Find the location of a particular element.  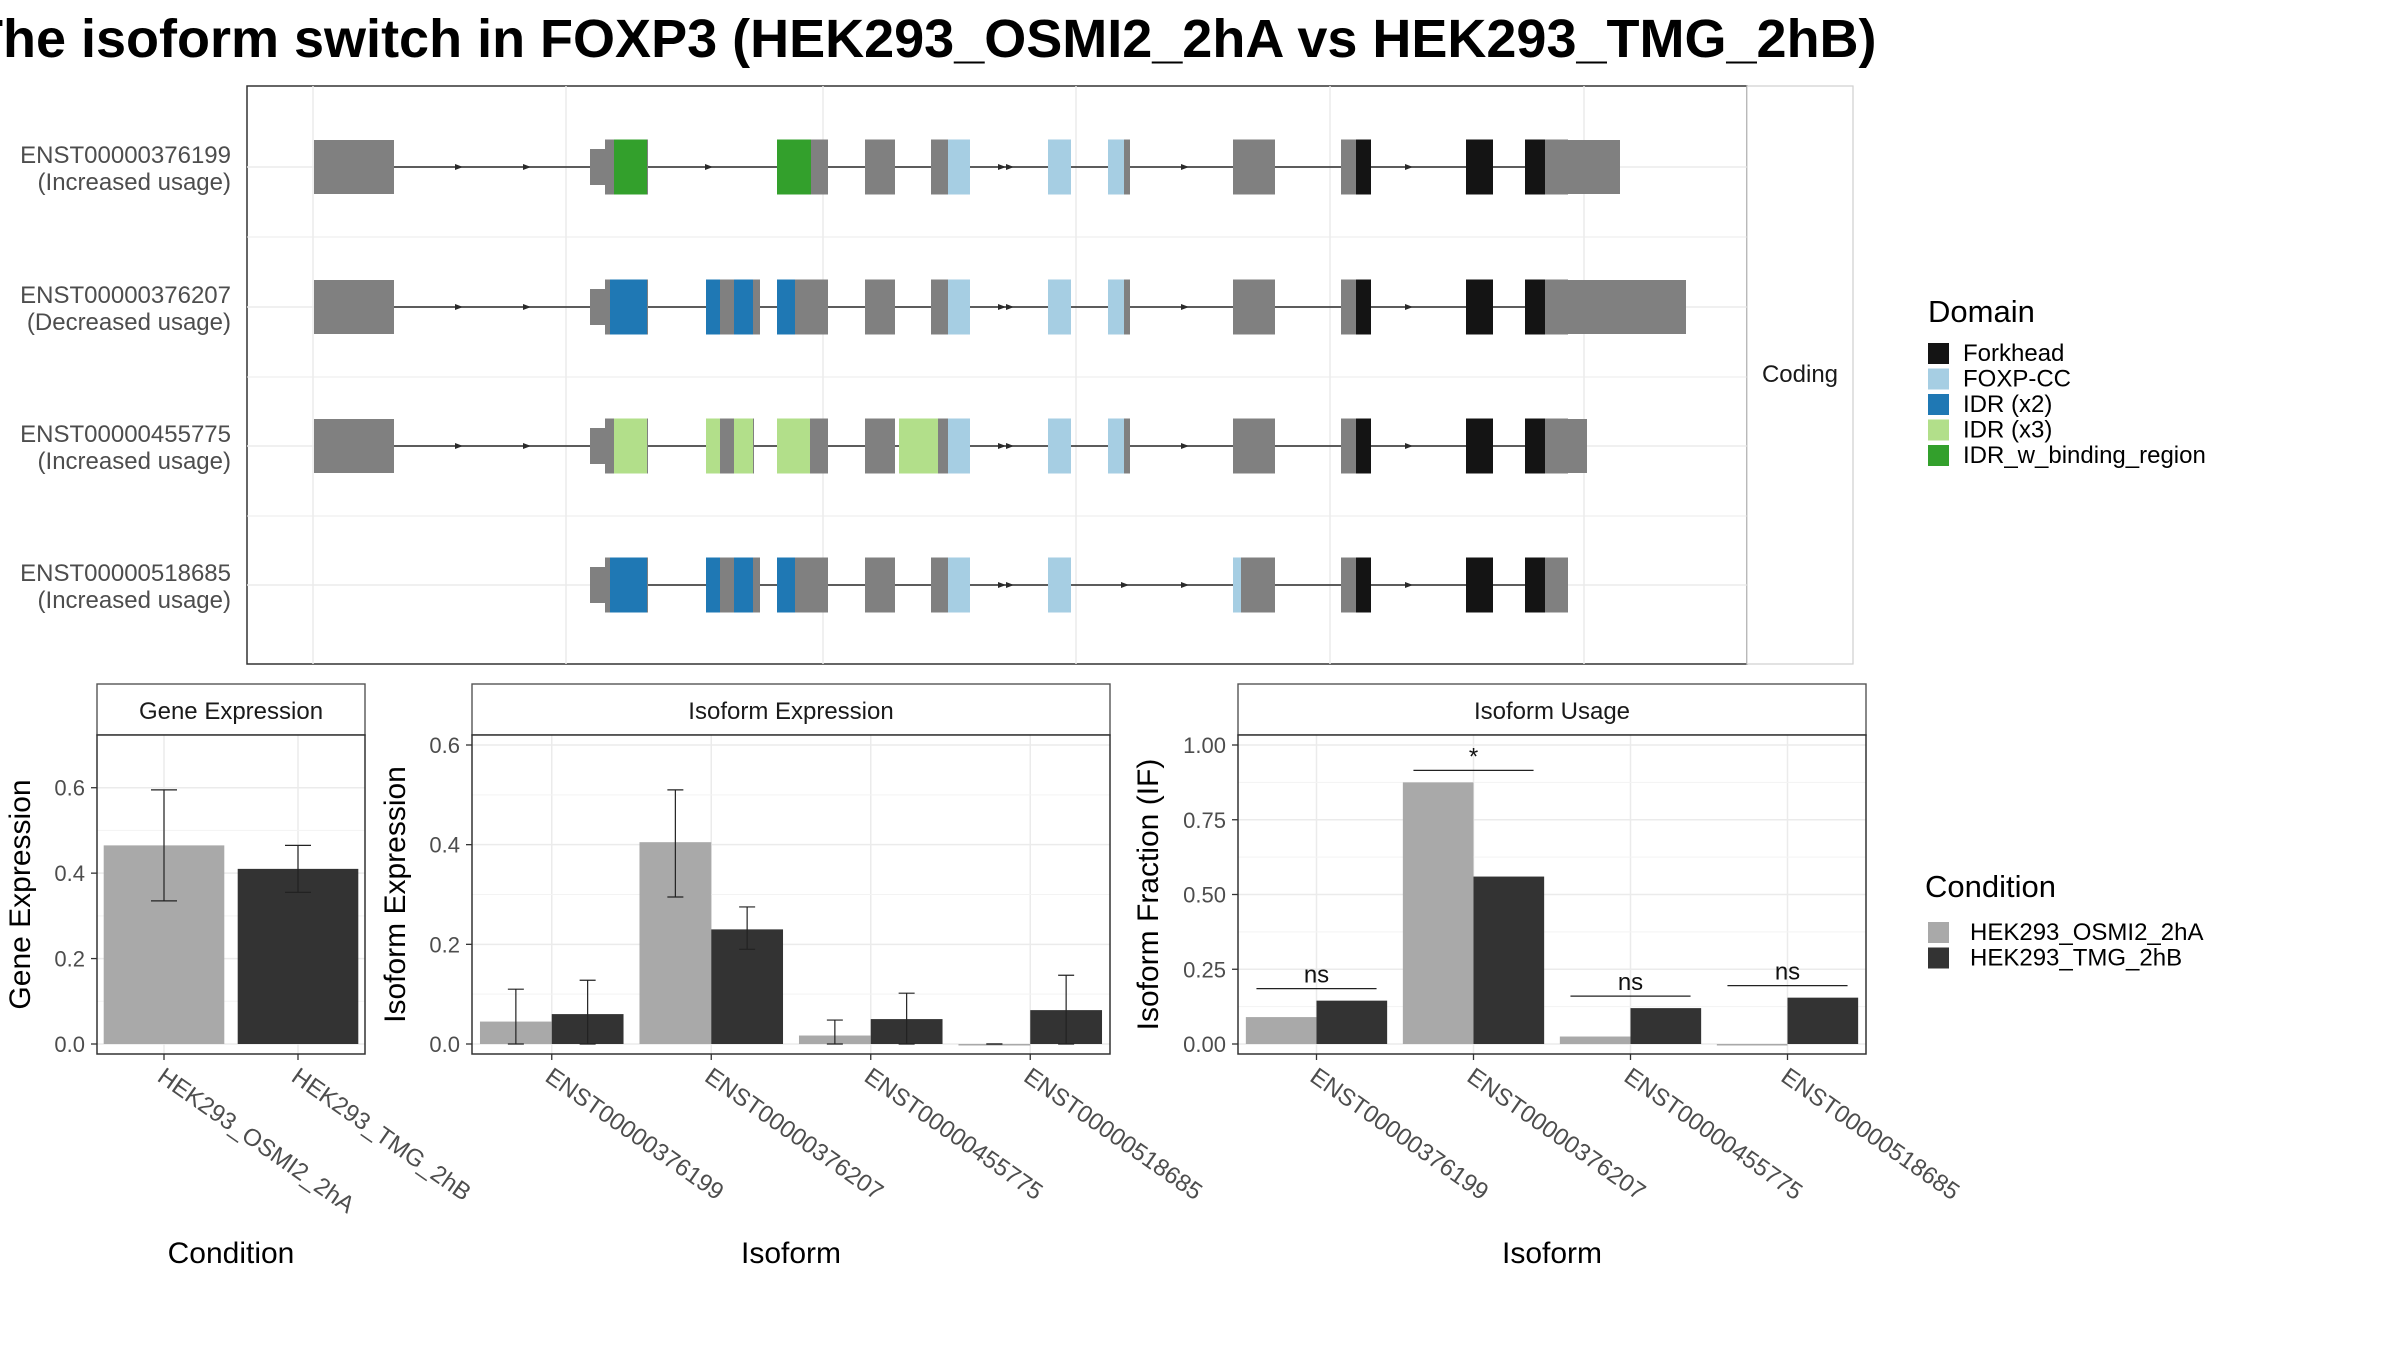

track-label-id: ENST00000518685 is located at coordinates (125, 573).